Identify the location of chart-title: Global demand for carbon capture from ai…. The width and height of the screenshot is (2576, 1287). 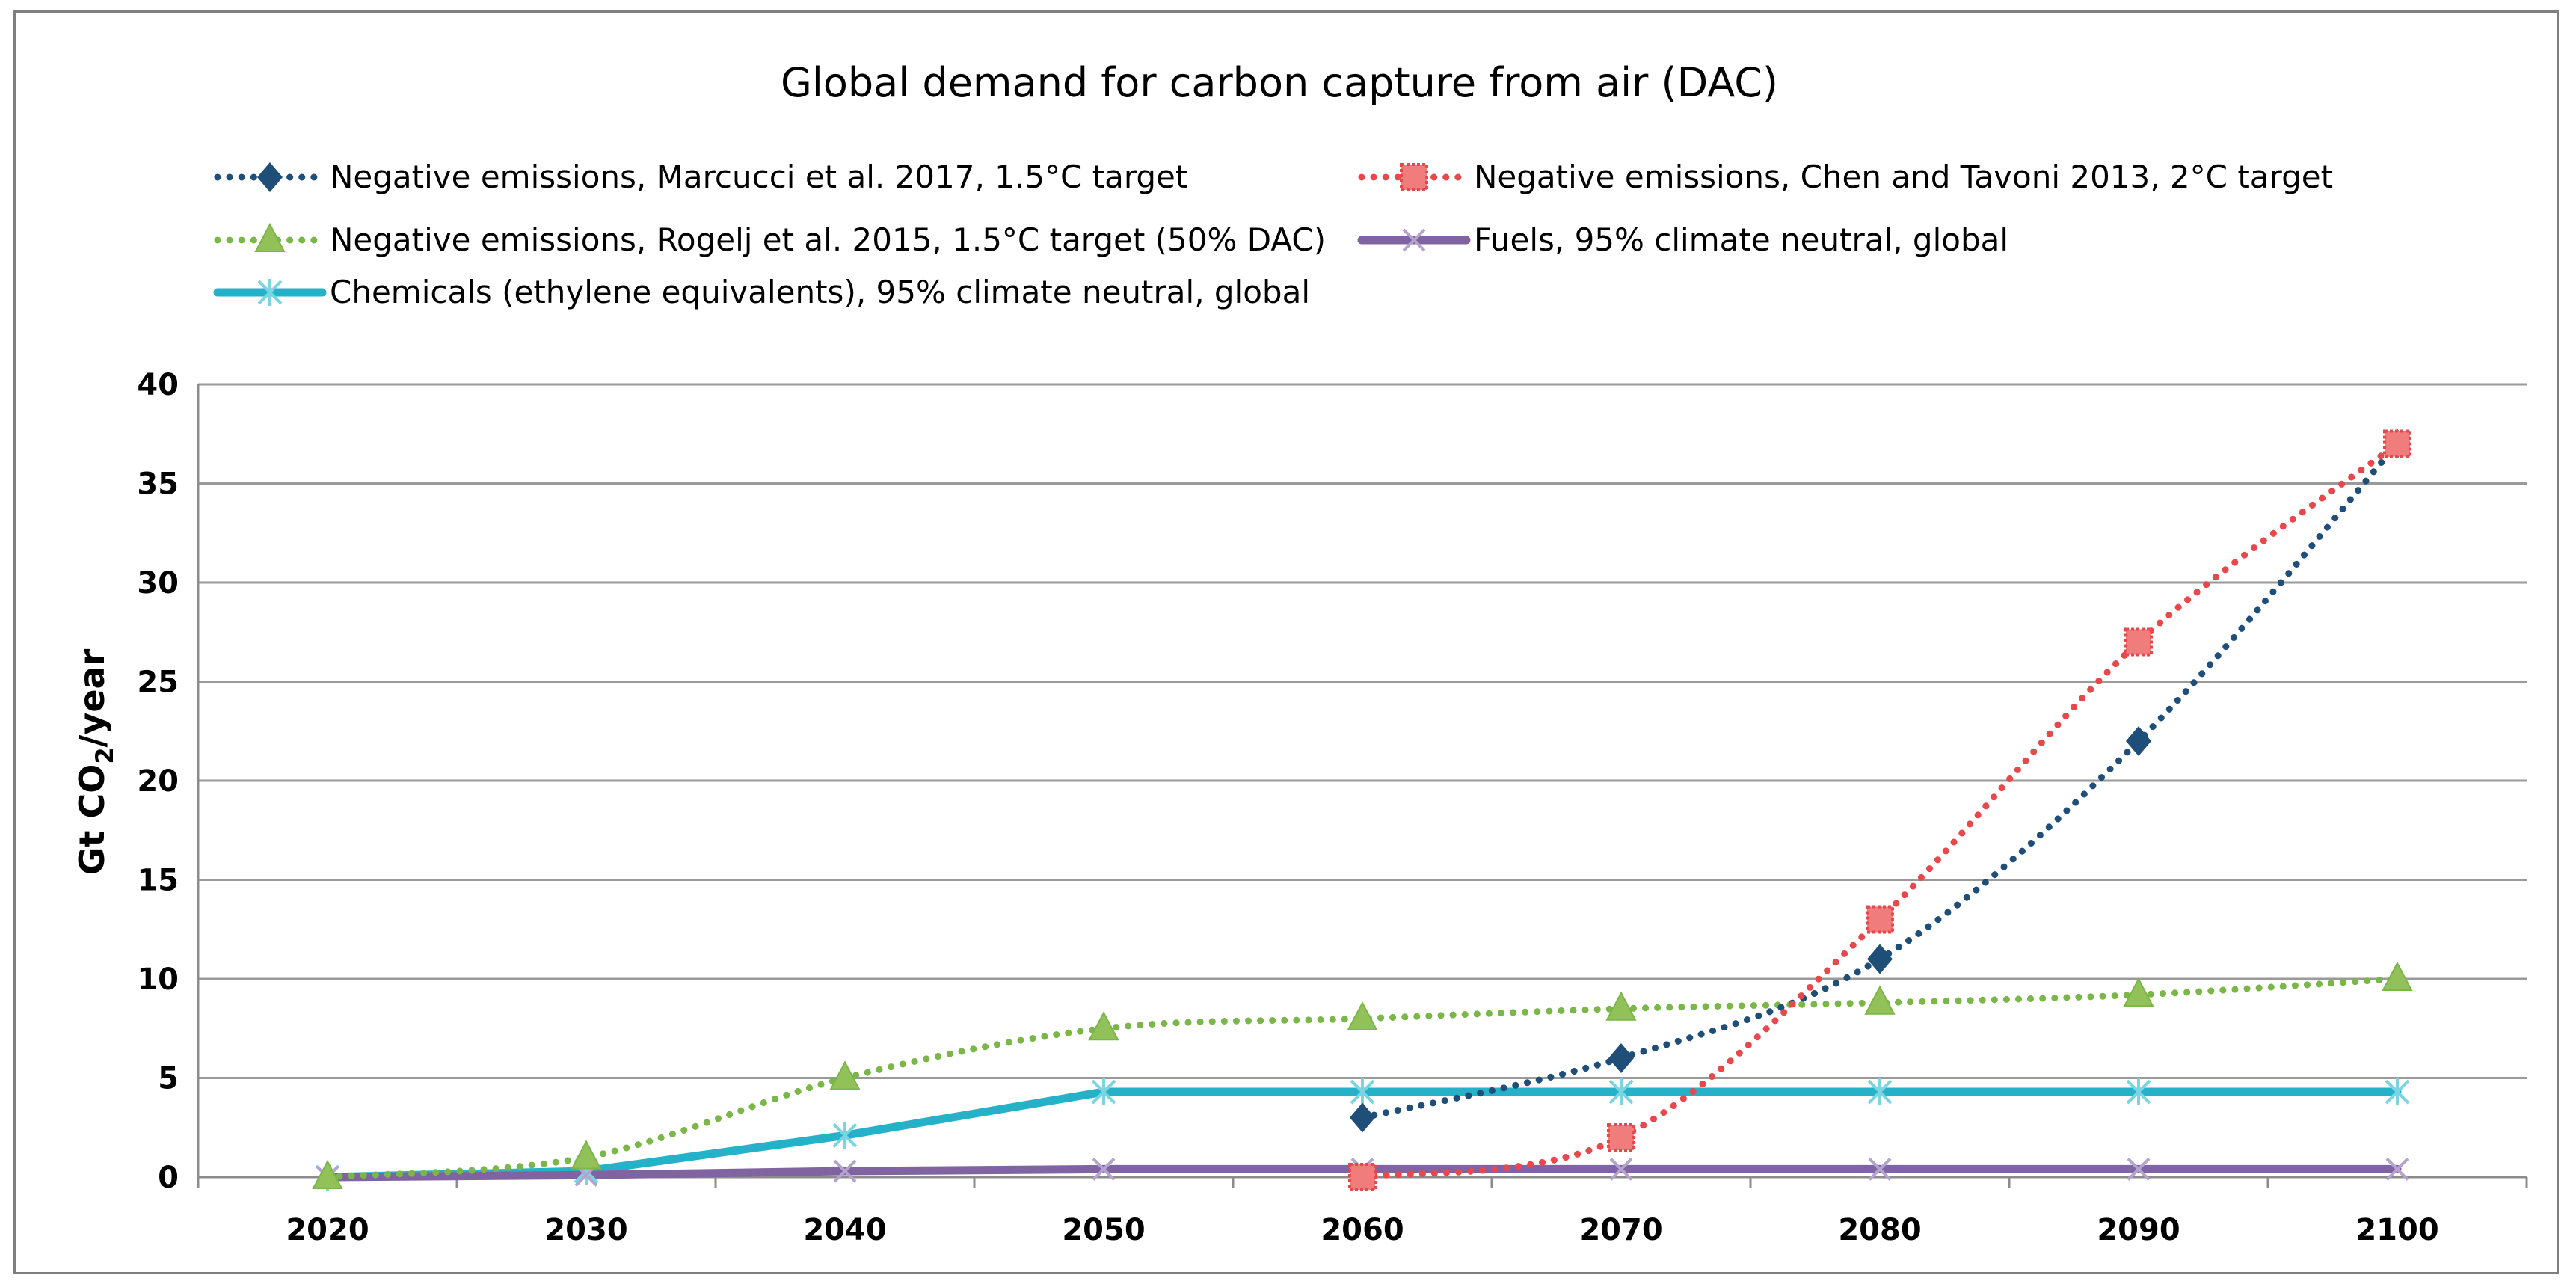
(1279, 83).